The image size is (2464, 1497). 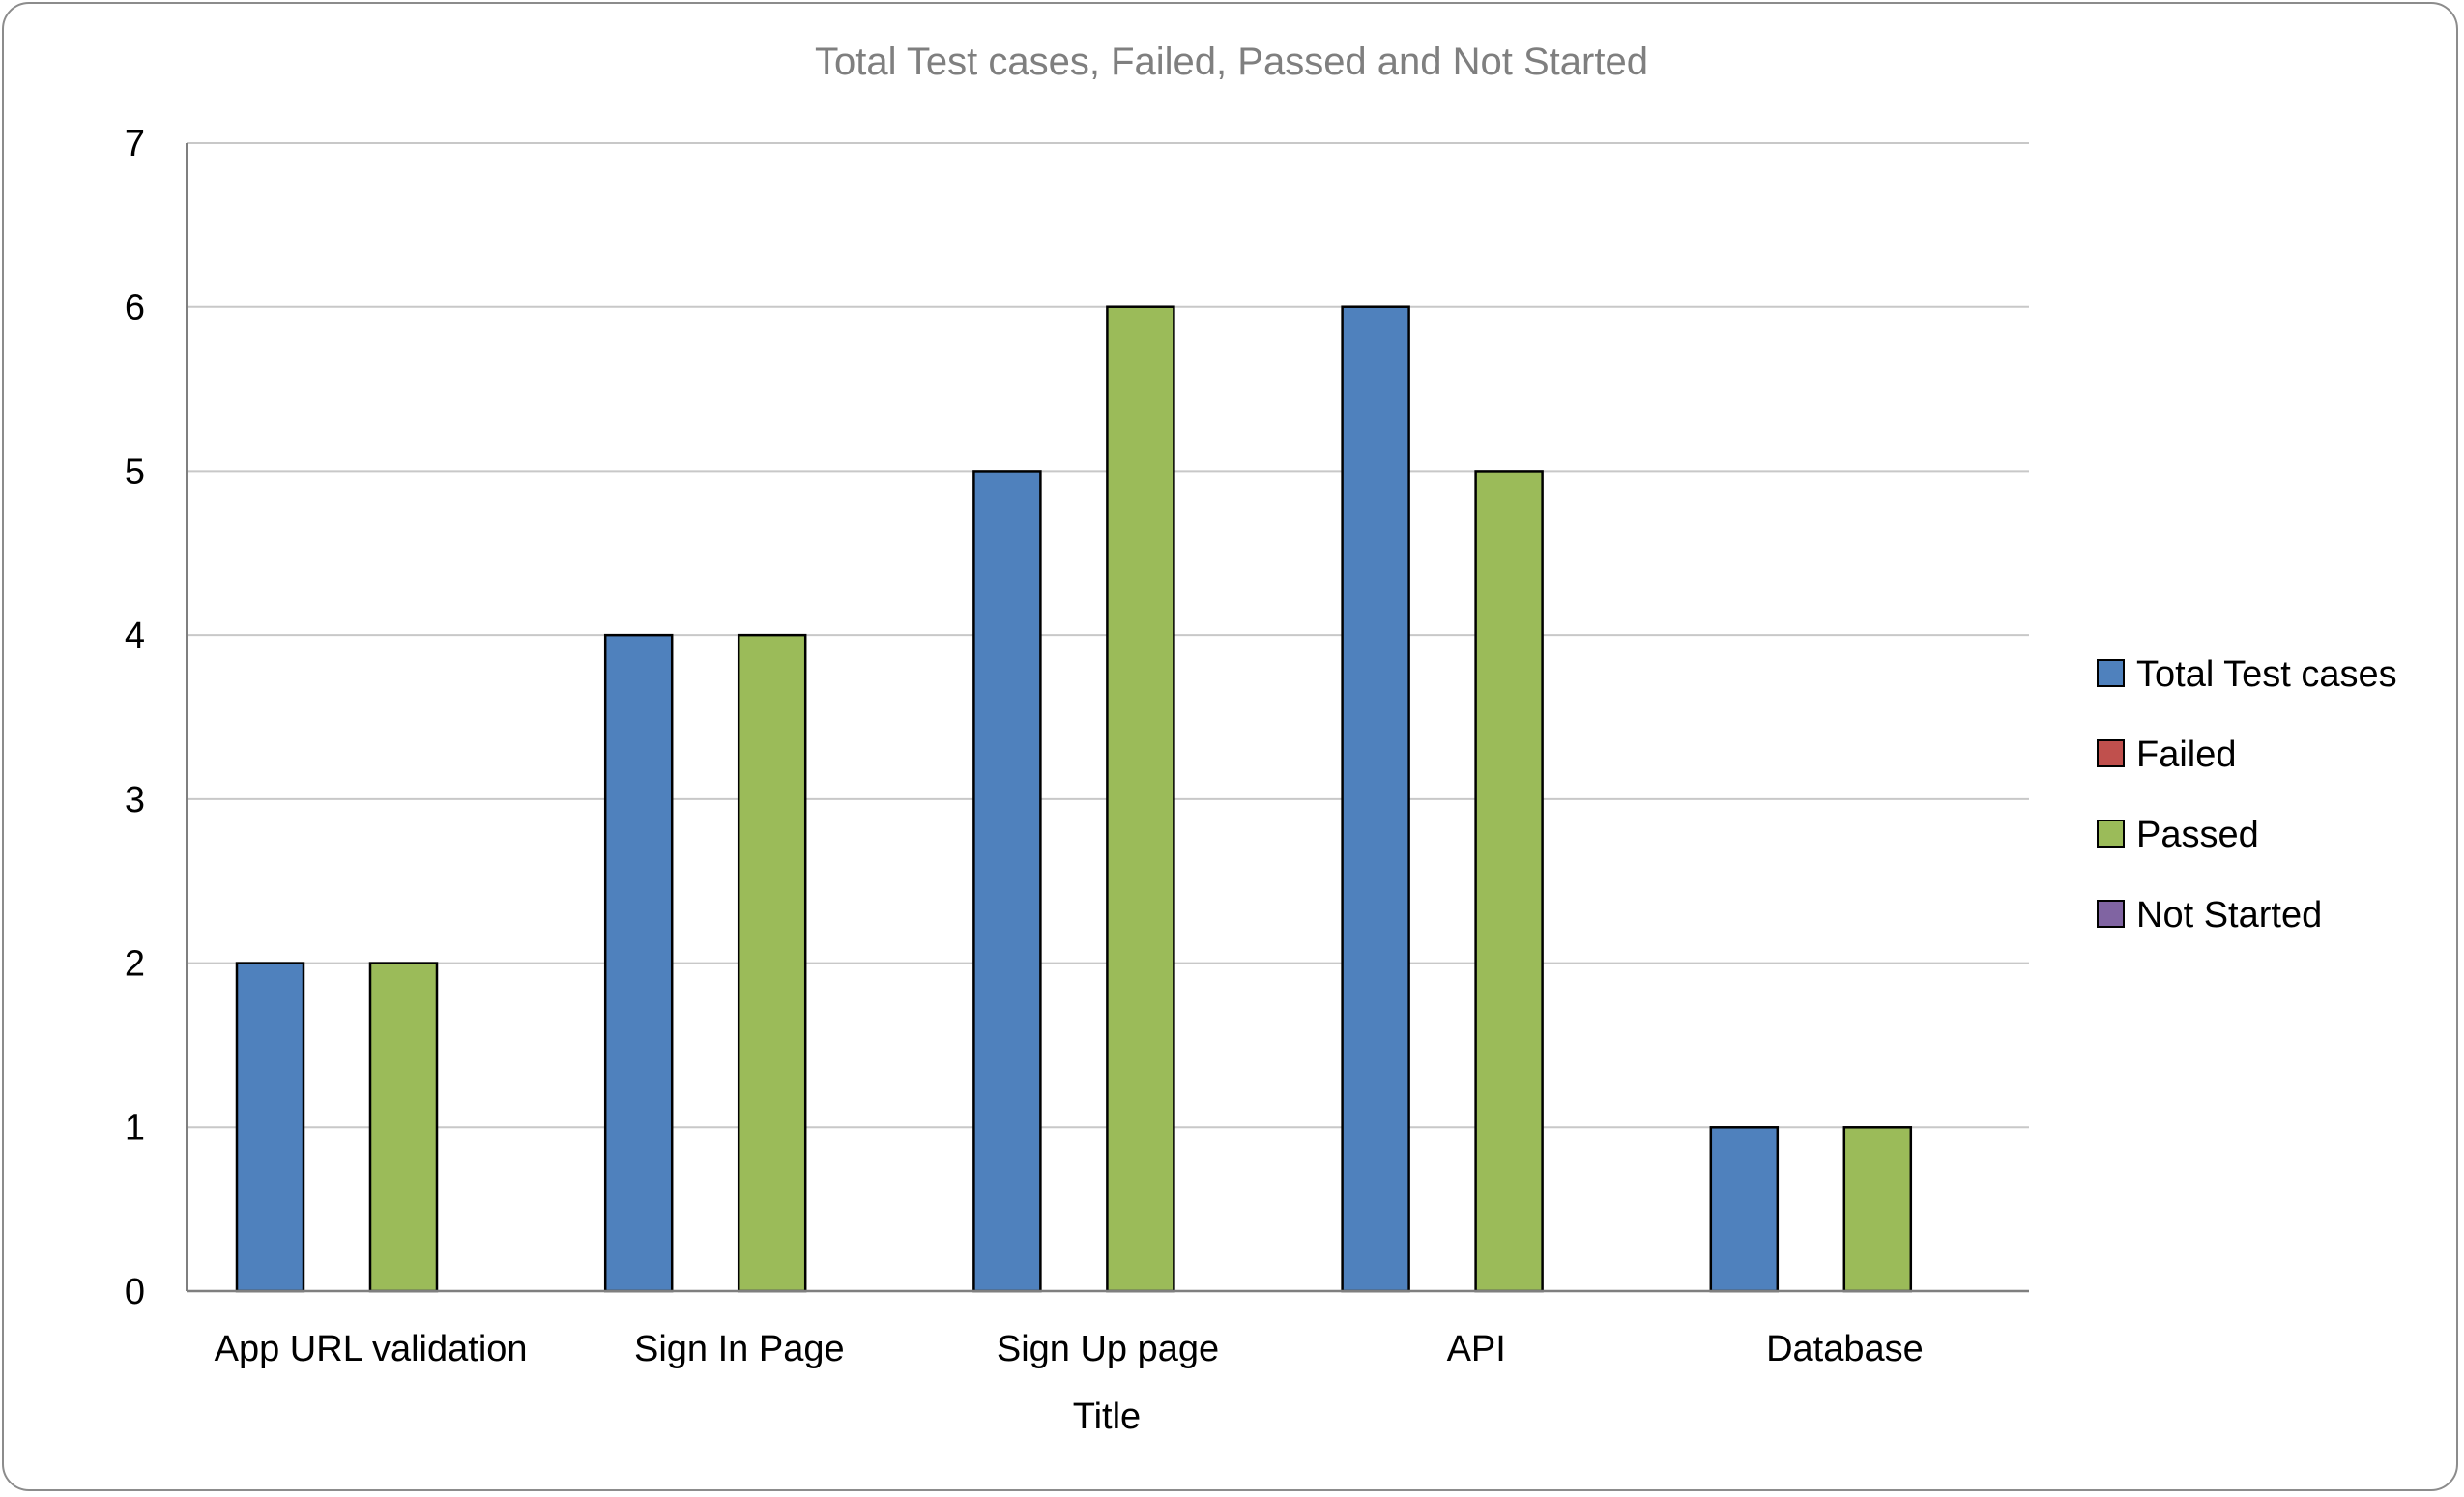 I want to click on x-tick-label: App URL validation, so click(x=371, y=1349).